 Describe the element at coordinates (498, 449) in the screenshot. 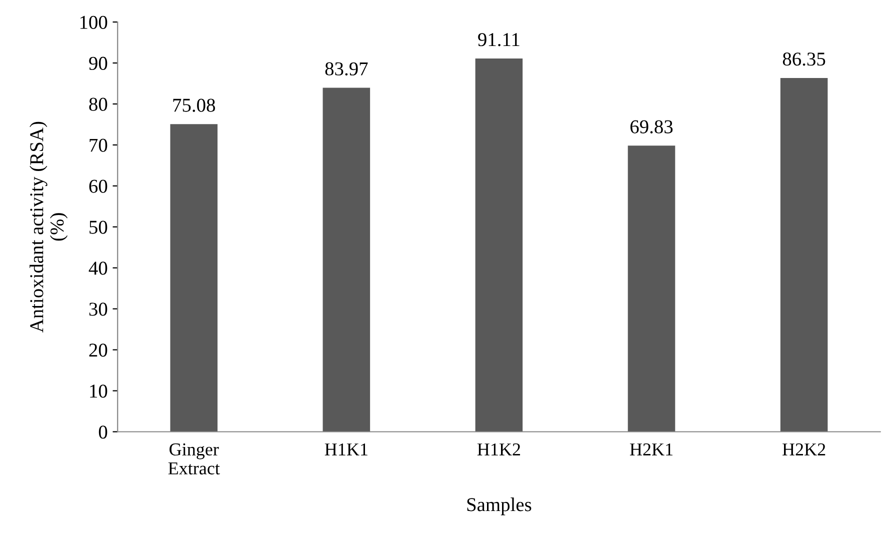

I see `x-tick-label: H1K2` at that location.